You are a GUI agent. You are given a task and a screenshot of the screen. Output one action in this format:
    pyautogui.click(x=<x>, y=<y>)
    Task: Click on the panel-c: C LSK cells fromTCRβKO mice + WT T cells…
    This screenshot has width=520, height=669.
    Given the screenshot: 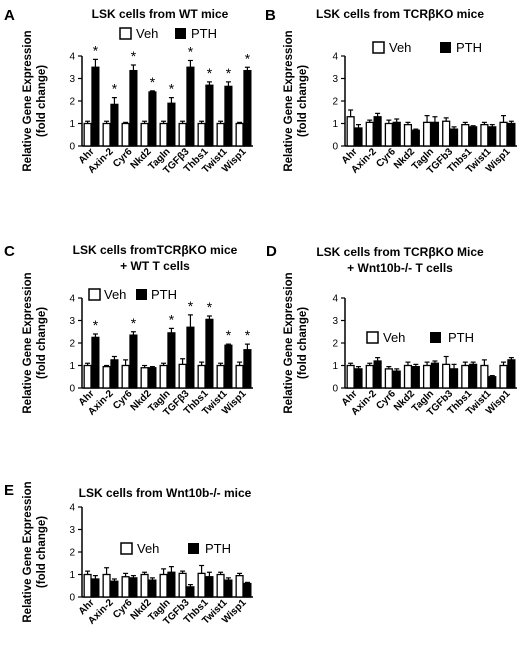 What is the action you would take?
    pyautogui.click(x=128, y=331)
    